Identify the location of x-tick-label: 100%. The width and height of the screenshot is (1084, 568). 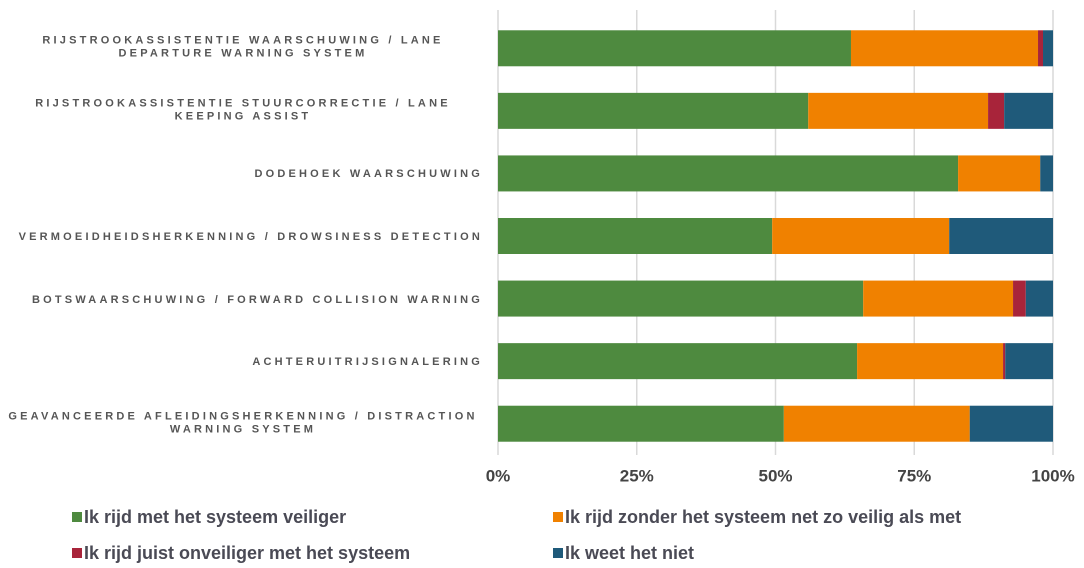
(1052, 475).